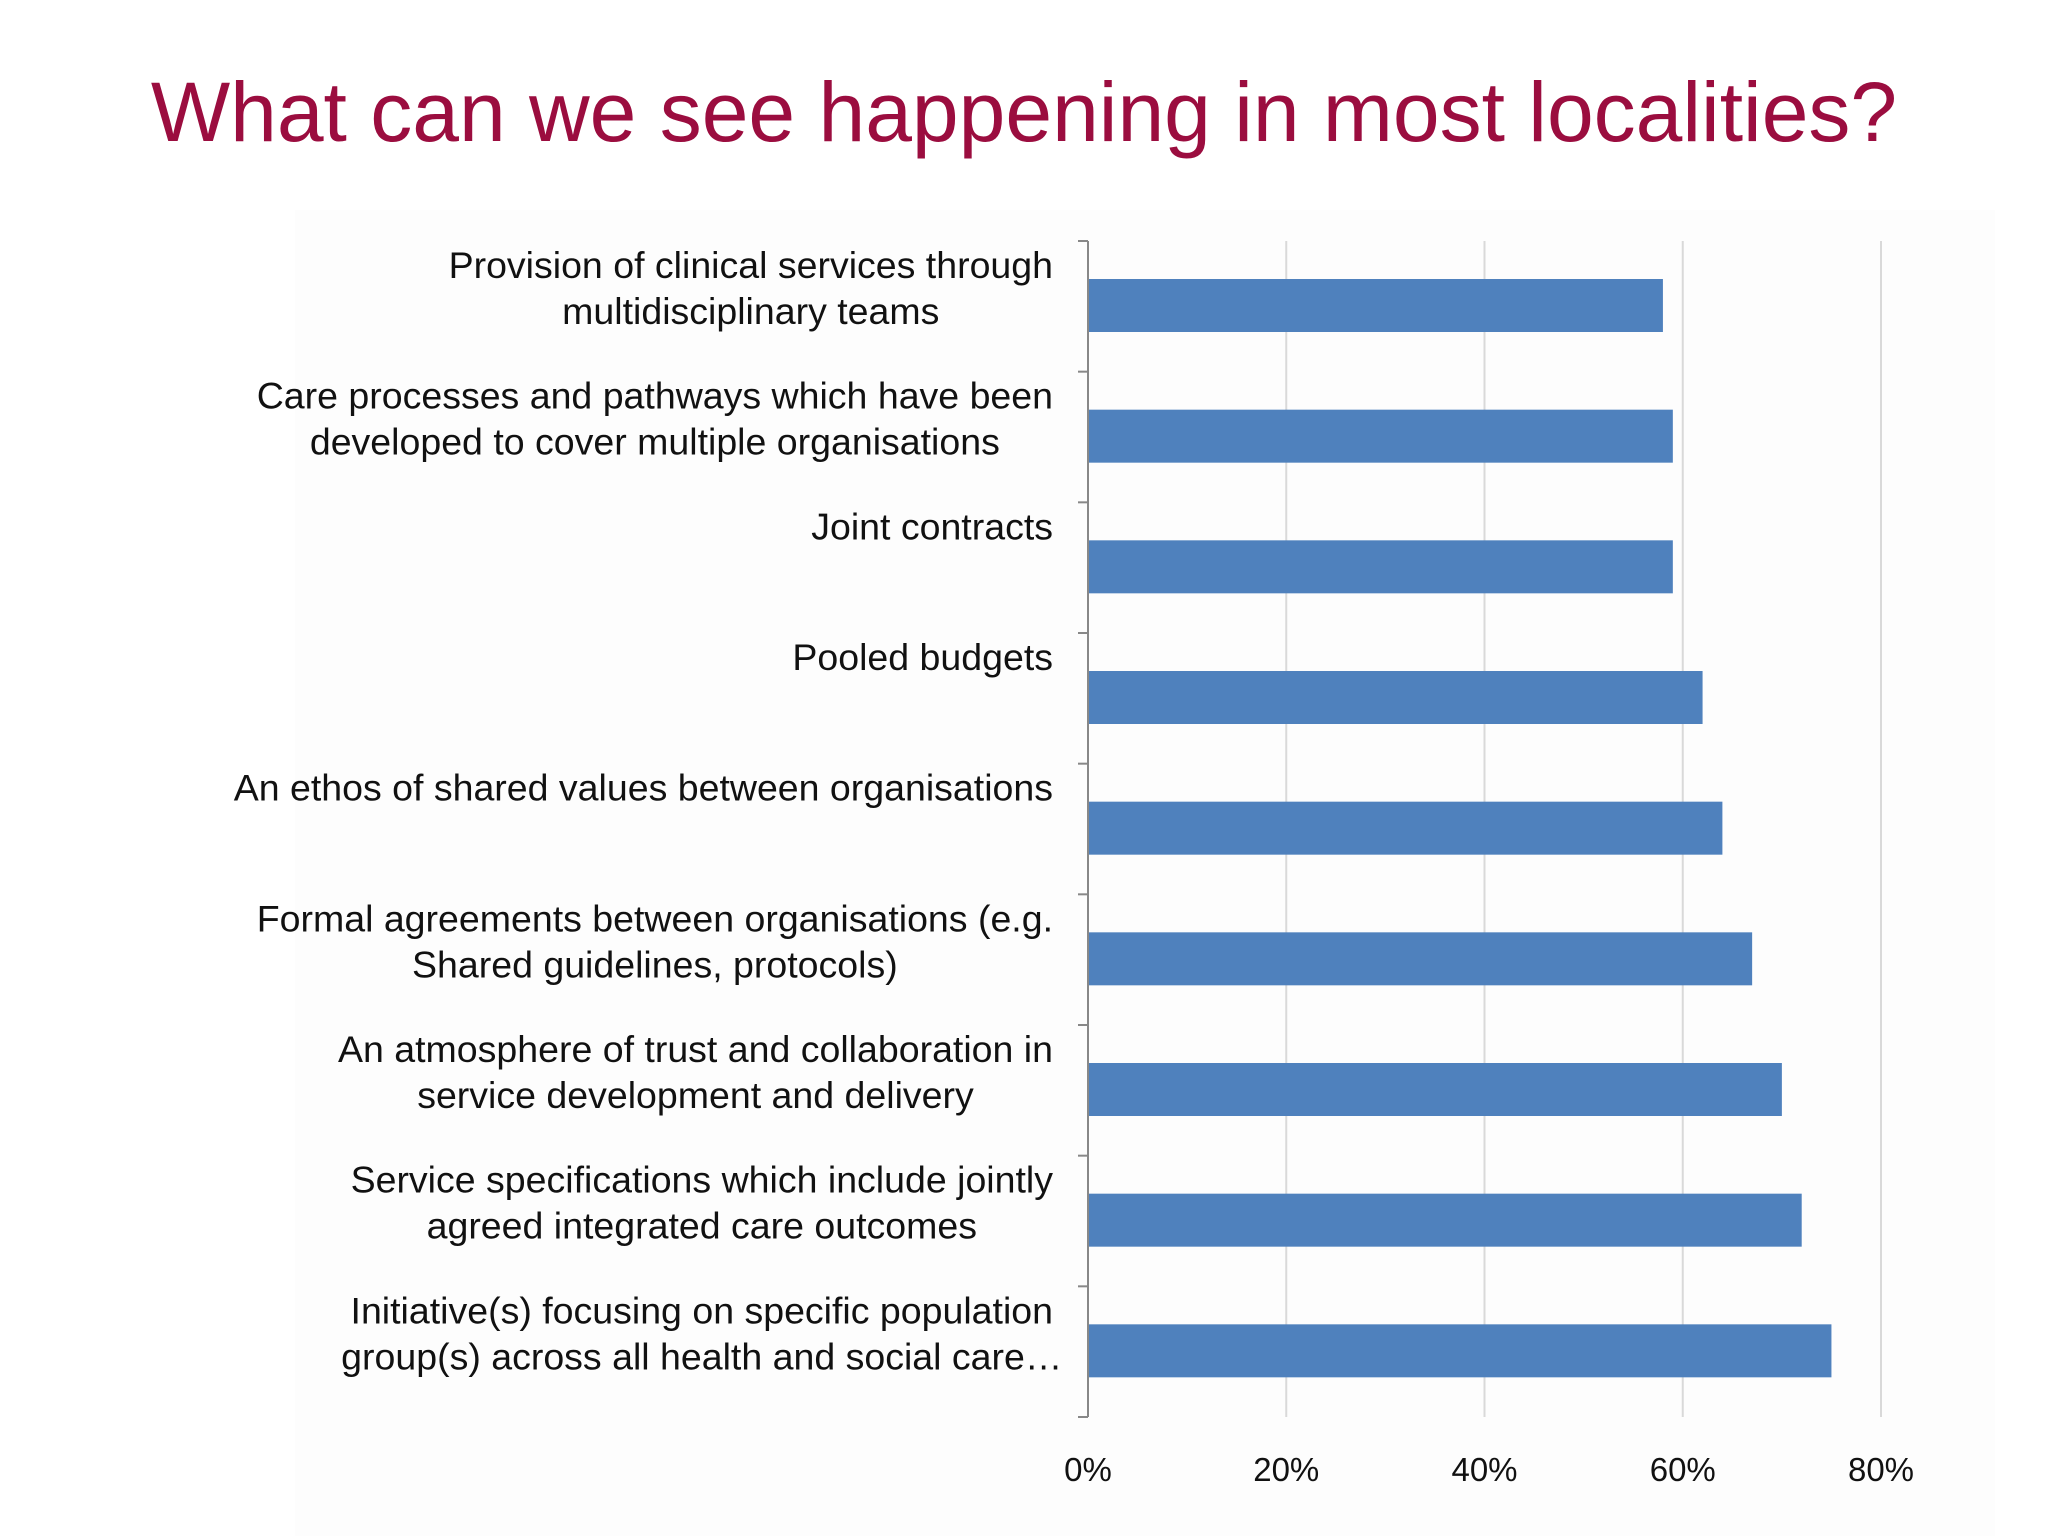 The height and width of the screenshot is (1536, 2048). I want to click on category-label-line: Provision of clinical services through, so click(751, 265).